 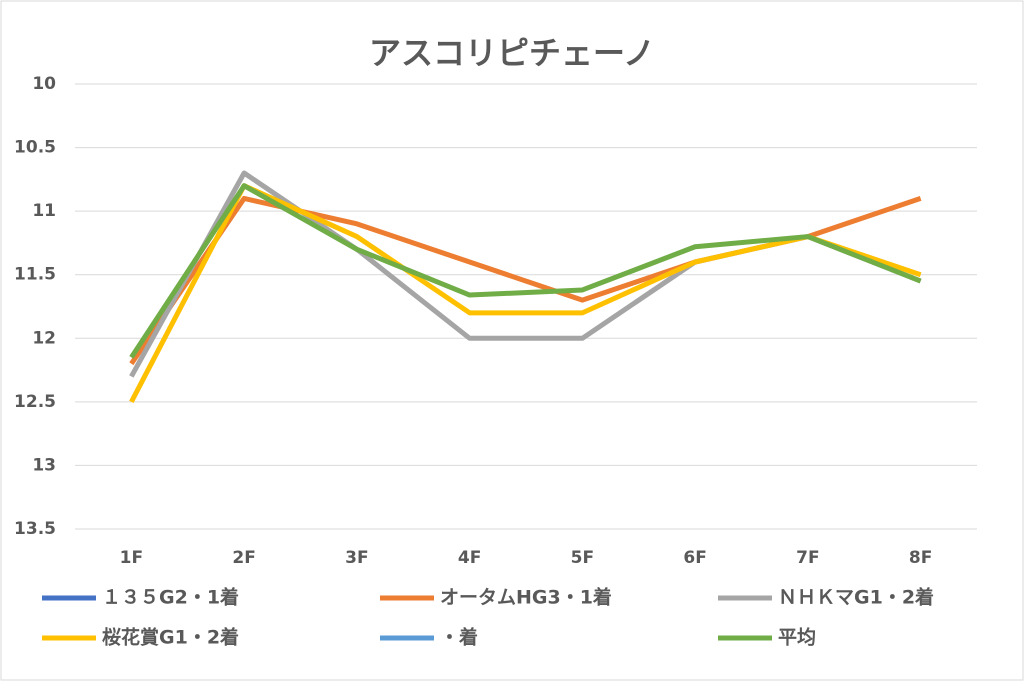 I want to click on chart-title: アスコリピチェーノ, so click(x=512, y=53).